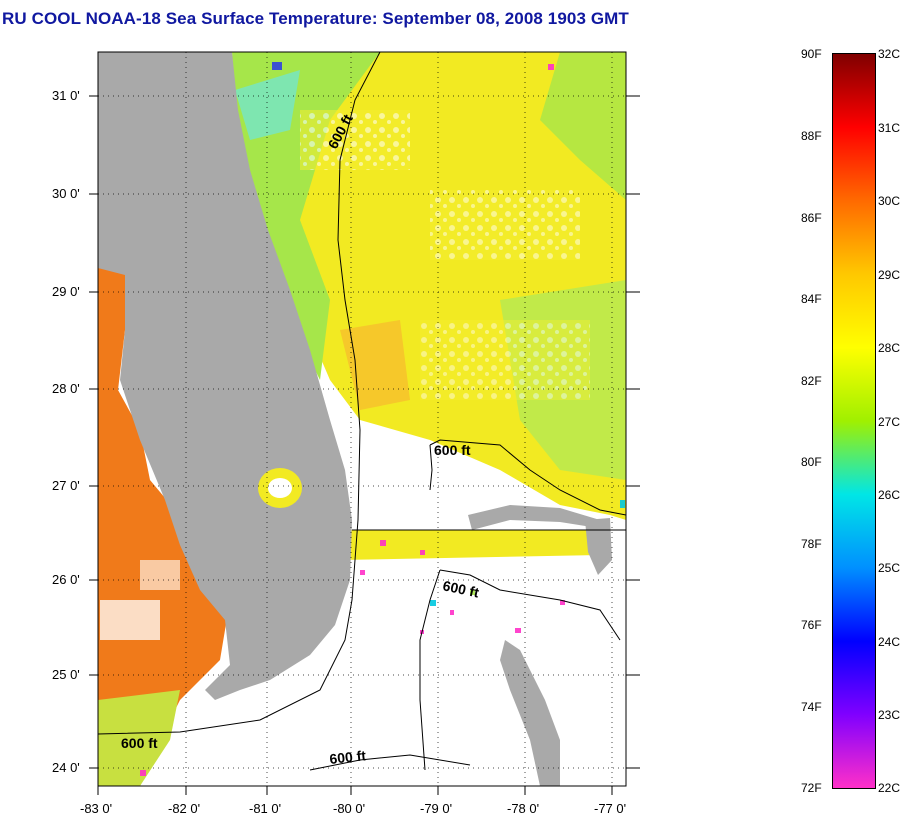  Describe the element at coordinates (889, 568) in the screenshot. I see `colorbar-c-label: 25C` at that location.